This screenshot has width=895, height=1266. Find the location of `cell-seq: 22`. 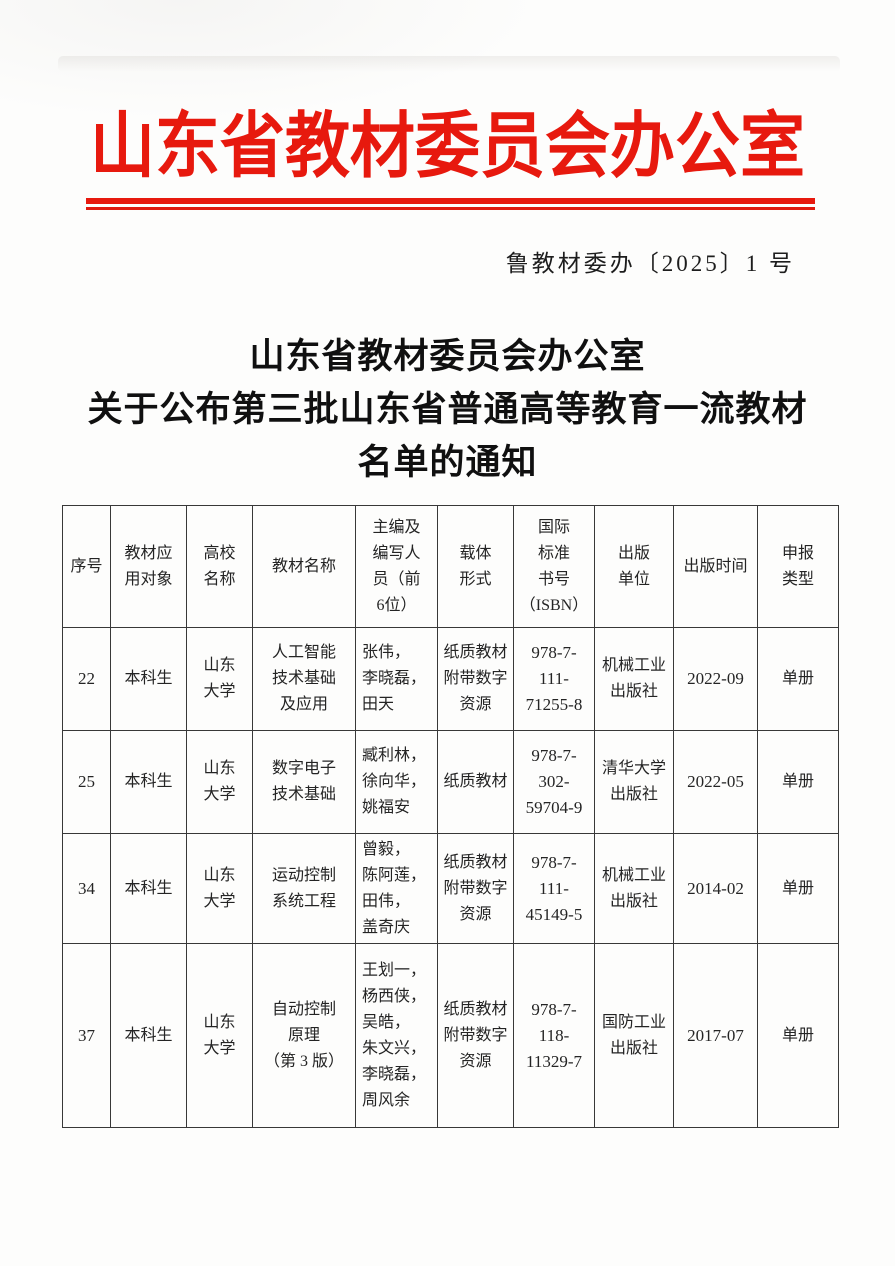

cell-seq: 22 is located at coordinates (86, 679).